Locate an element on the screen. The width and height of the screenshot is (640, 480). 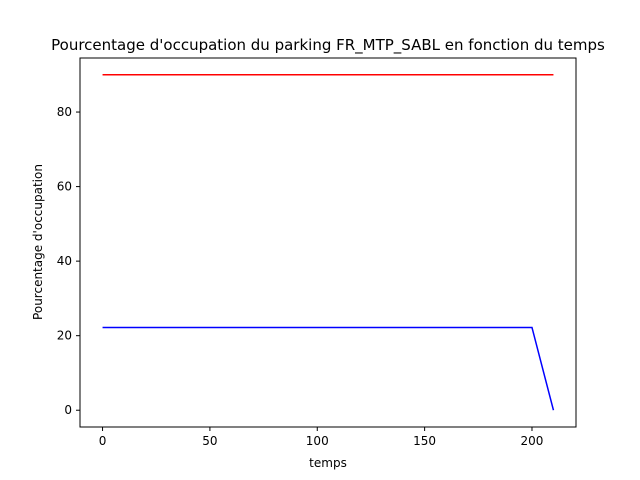
x-axis-label: temps is located at coordinates (328, 463).